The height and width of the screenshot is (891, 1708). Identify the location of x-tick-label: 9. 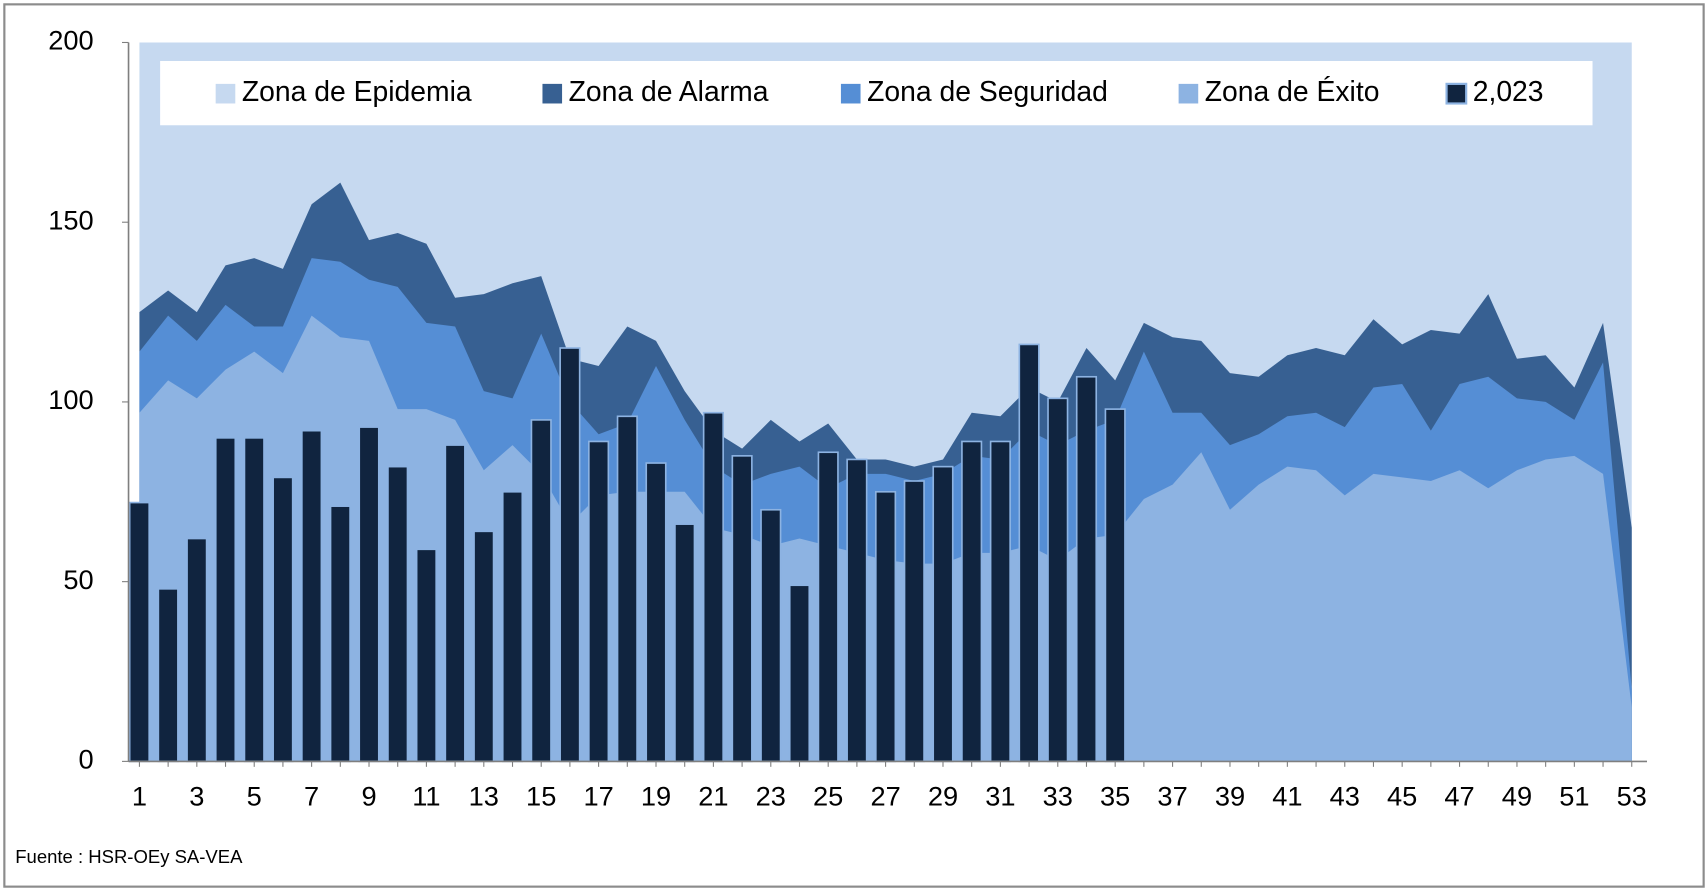
(368, 796).